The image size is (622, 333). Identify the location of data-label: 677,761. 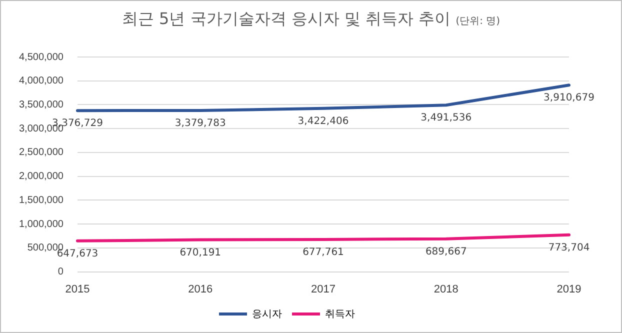
(323, 252).